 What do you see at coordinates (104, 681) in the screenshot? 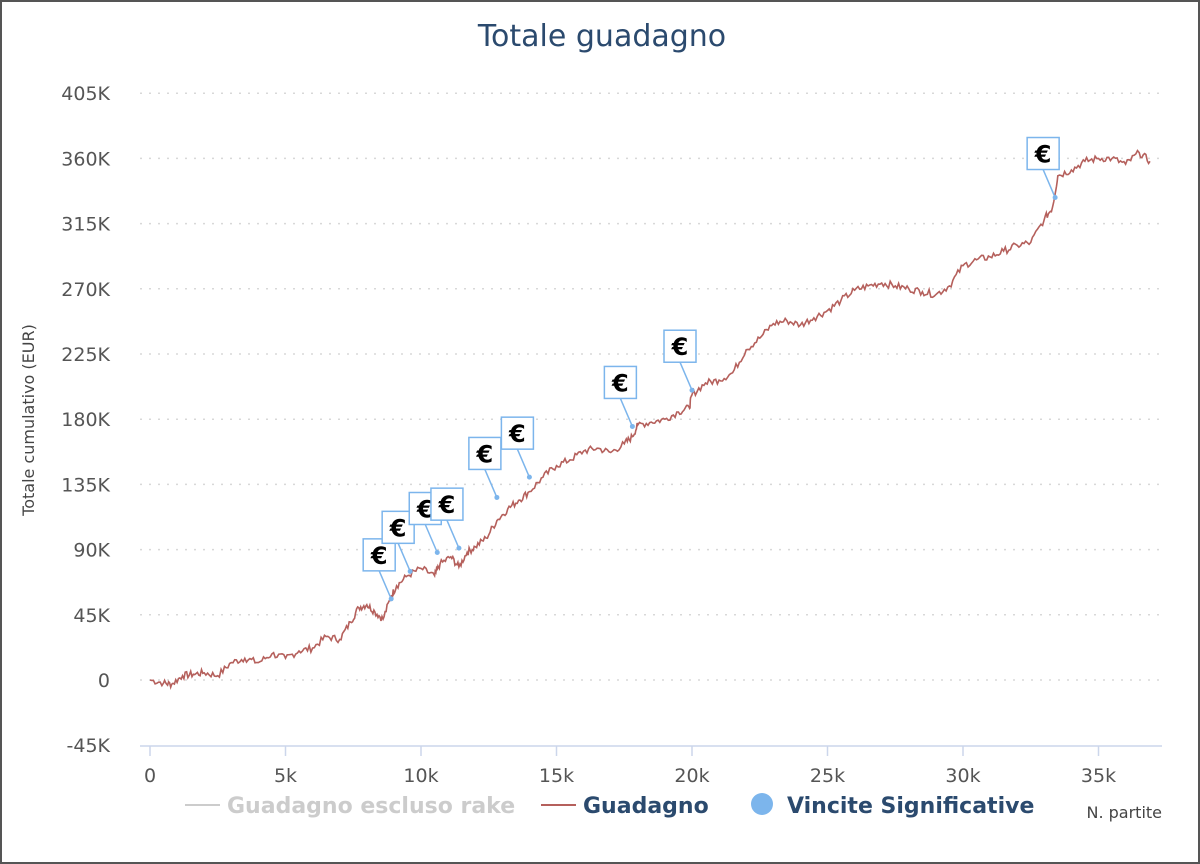
I see `y-tick-label: 0` at bounding box center [104, 681].